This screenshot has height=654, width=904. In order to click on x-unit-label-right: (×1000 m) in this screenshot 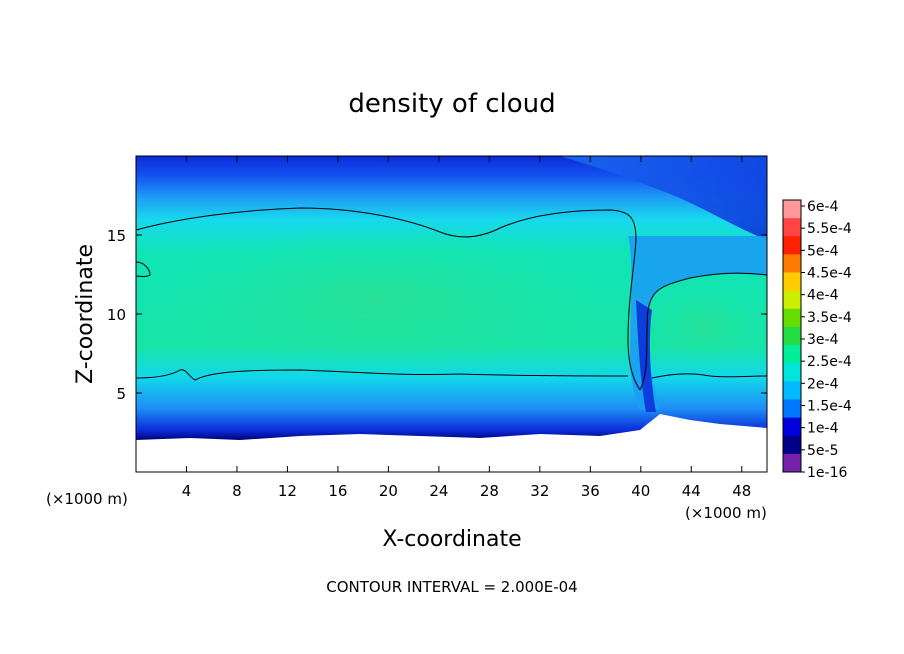, I will do `click(726, 513)`.